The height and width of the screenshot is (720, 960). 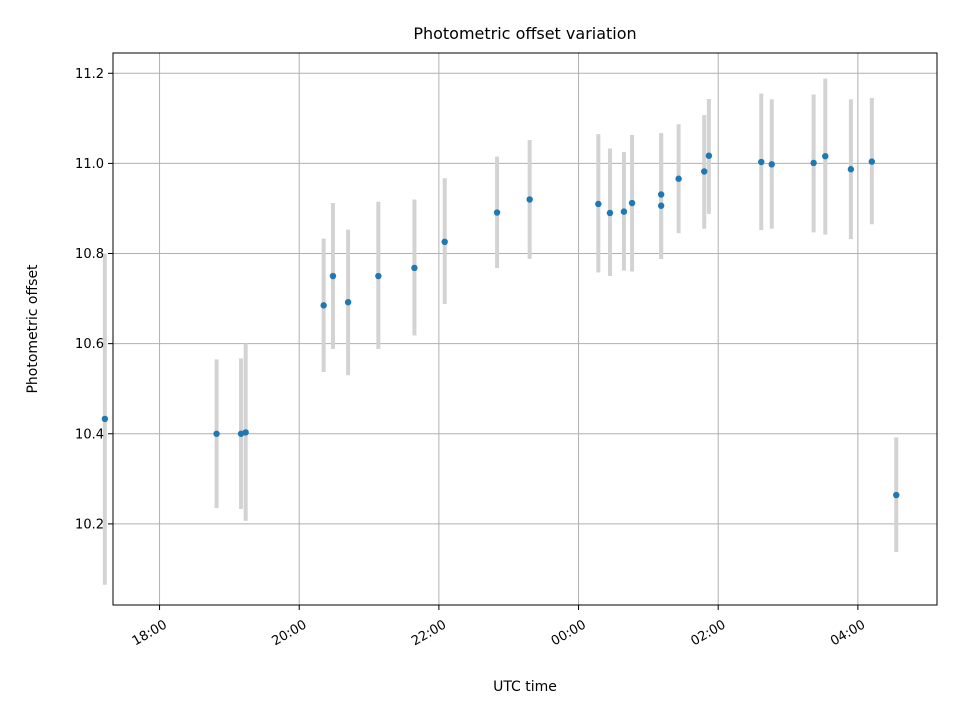 I want to click on x-axis-label: UTC time, so click(x=525, y=687).